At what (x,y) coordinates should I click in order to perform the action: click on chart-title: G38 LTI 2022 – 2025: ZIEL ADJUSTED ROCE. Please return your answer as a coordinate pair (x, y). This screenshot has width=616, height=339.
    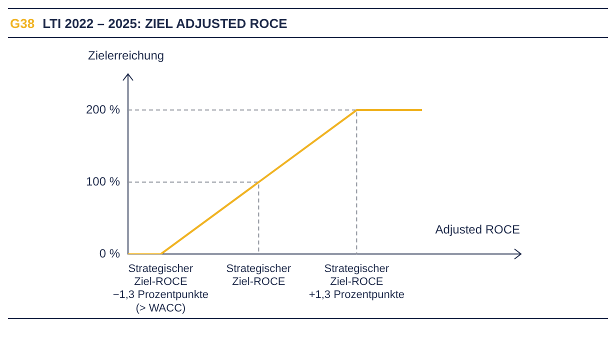
    Looking at the image, I should click on (149, 23).